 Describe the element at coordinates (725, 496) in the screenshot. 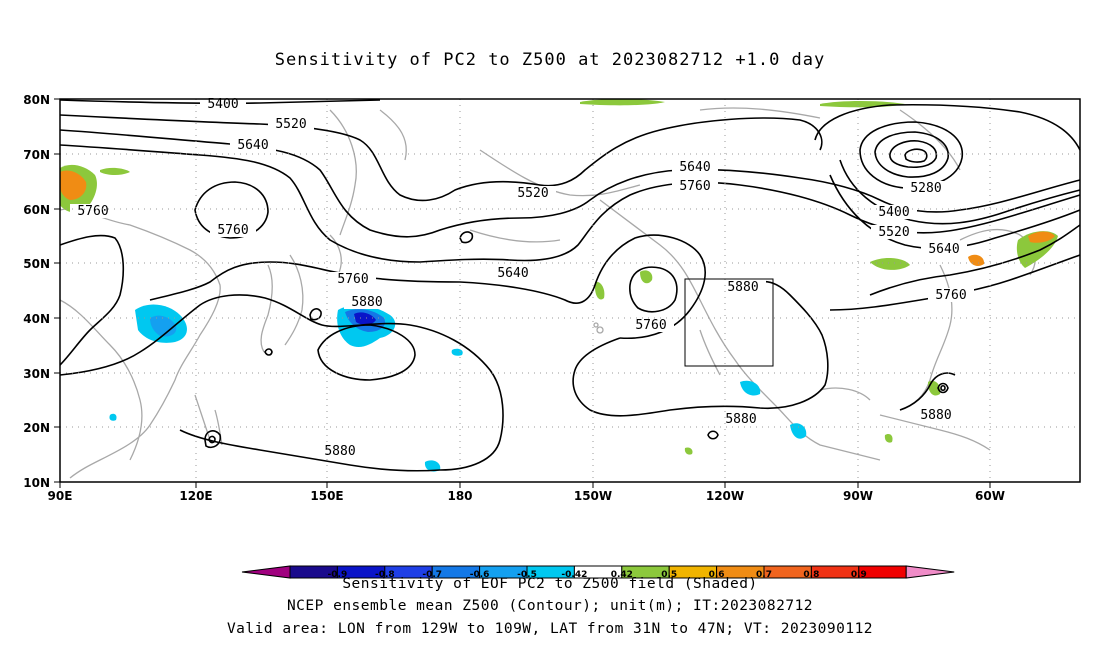

I see `lon-label: 120W` at that location.